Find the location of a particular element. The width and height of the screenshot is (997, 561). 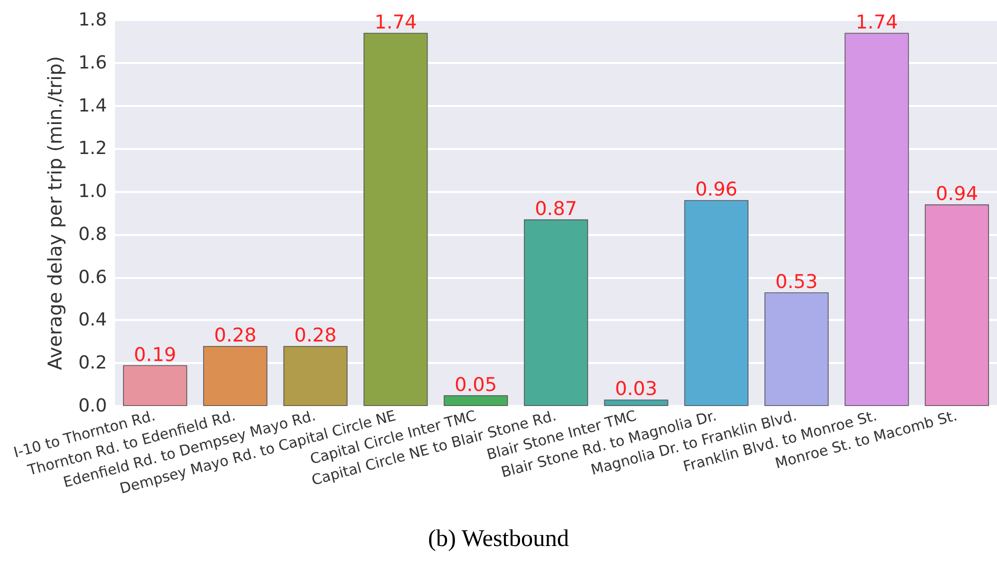

y-tick-label: 0.4 is located at coordinates (92, 320).